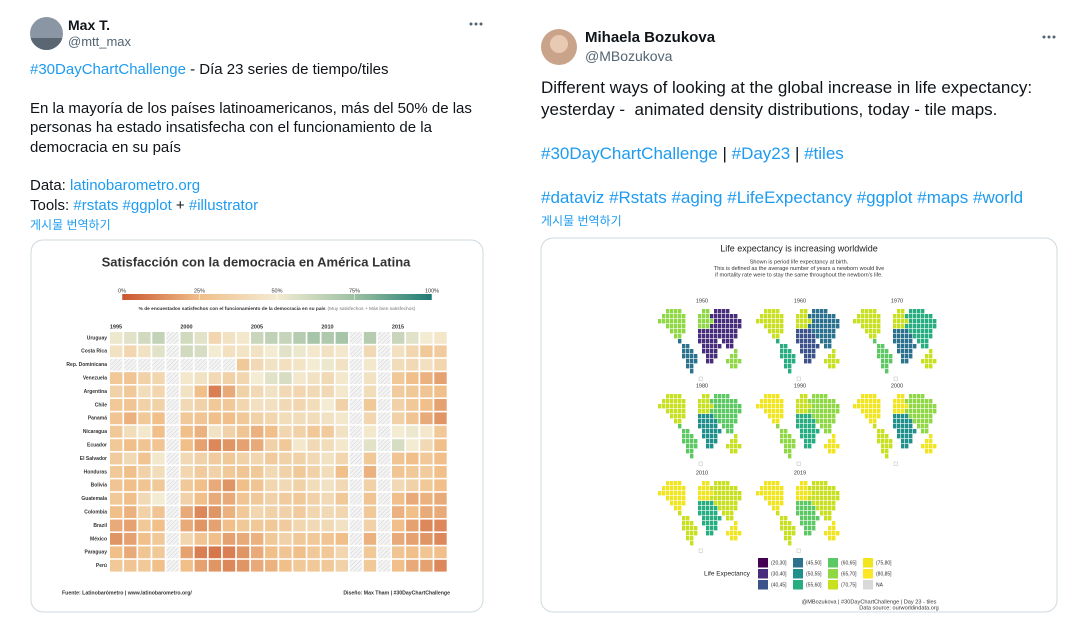 Image resolution: width=1080 pixels, height=630 pixels. Describe the element at coordinates (96, 392) in the screenshot. I see `row-label: Argentina` at that location.